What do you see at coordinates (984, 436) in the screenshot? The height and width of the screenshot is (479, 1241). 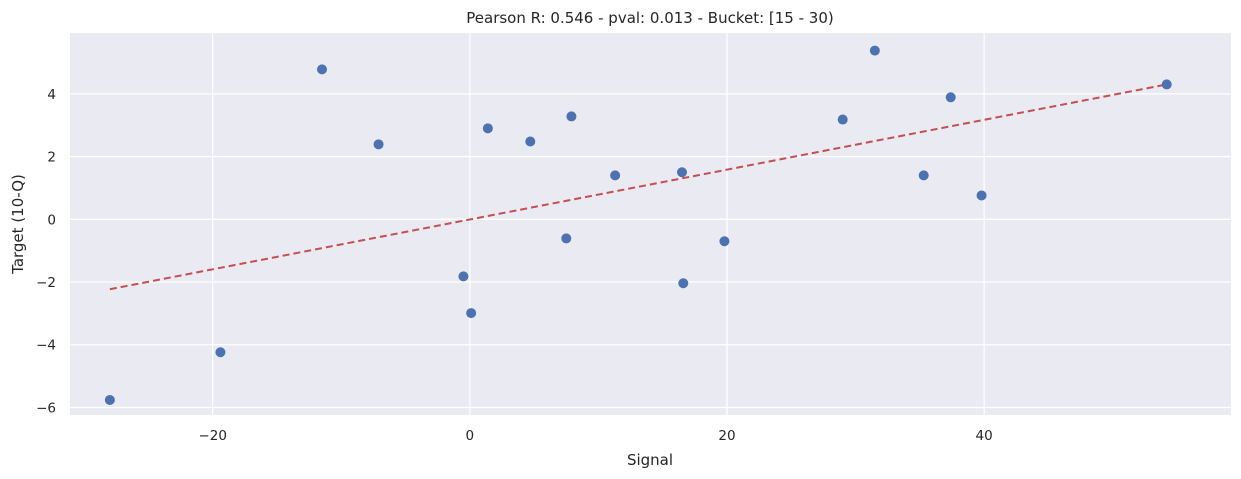 I see `x-tick-label: 40` at bounding box center [984, 436].